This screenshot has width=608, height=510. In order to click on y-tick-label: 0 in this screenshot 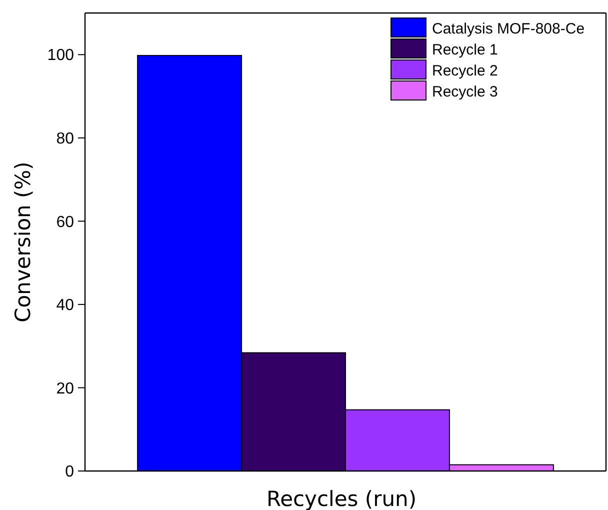, I will do `click(69, 472)`.